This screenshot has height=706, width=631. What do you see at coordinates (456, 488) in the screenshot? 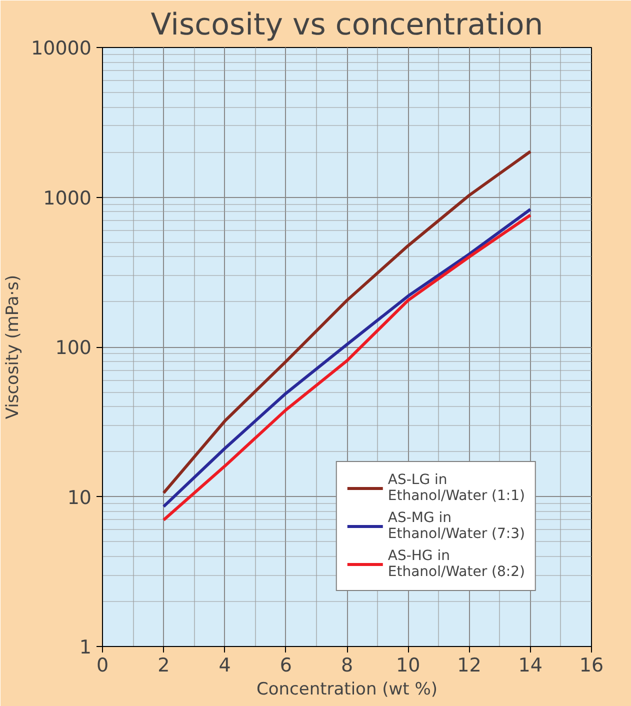
I see `legend-label: AS-LG in Ethanol/Water (1:1)` at bounding box center [456, 488].